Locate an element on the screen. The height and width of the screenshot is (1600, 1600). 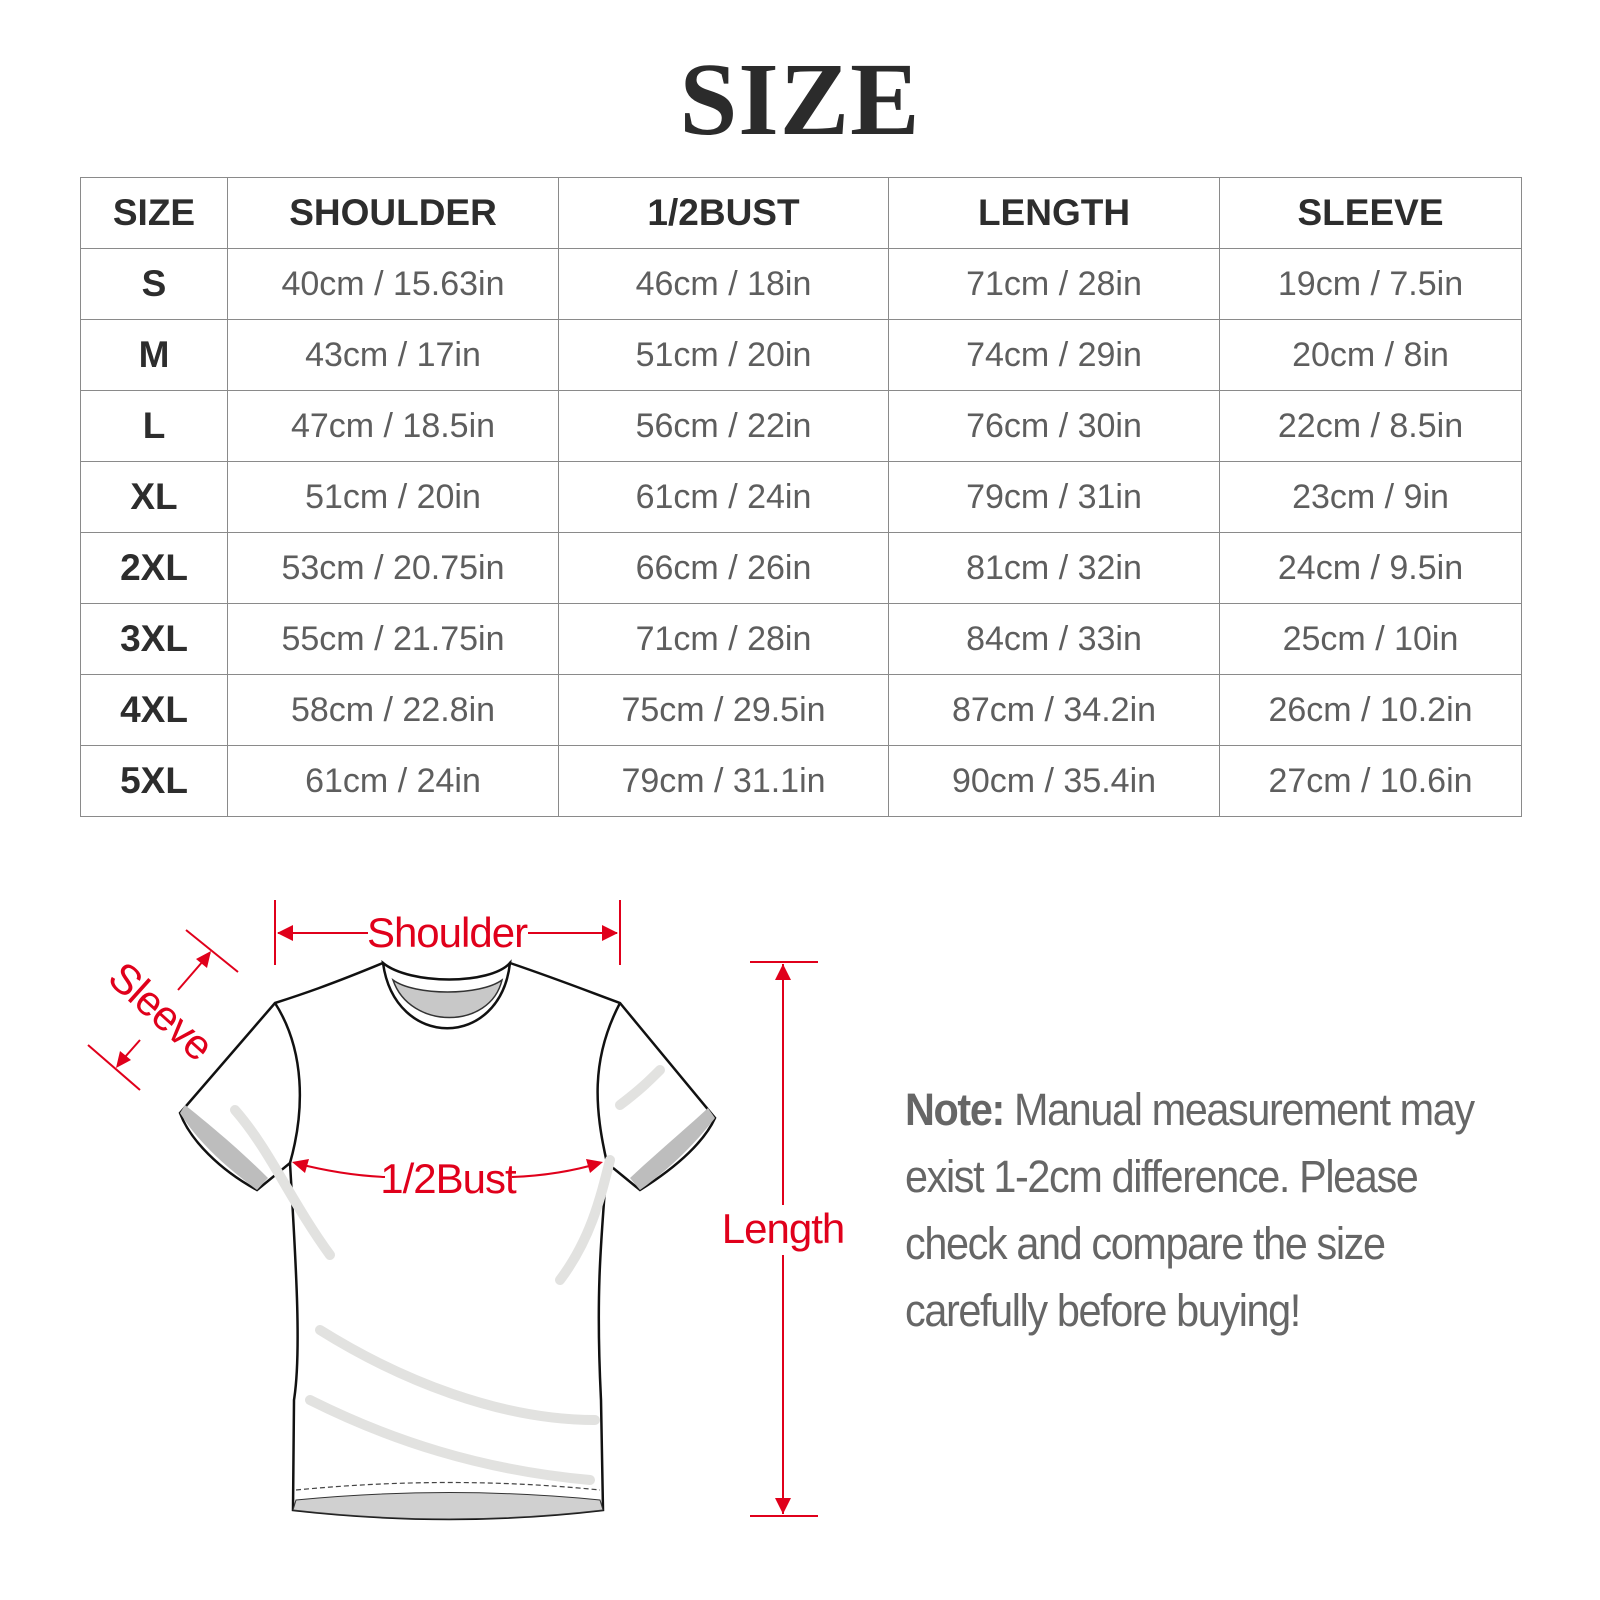
measurement-cell: 22cm / 8.5in is located at coordinates (1370, 426).